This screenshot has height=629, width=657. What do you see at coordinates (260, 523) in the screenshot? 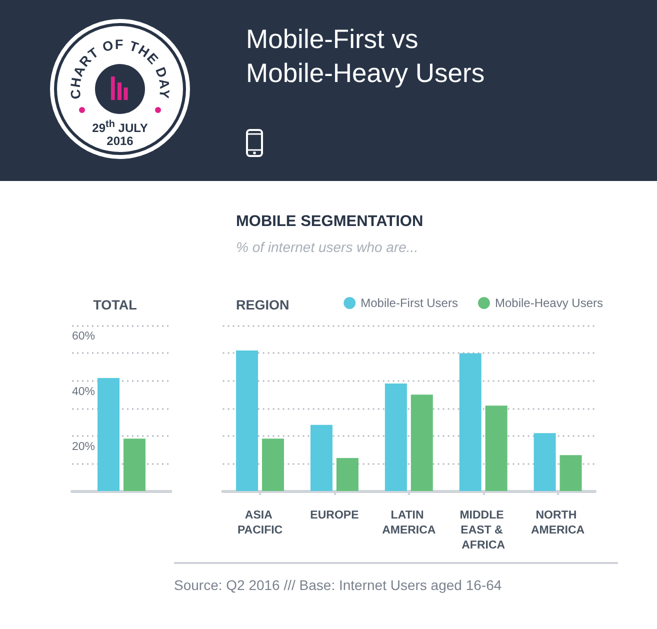
I see `x-tick-label: ASIA PACIFIC` at bounding box center [260, 523].